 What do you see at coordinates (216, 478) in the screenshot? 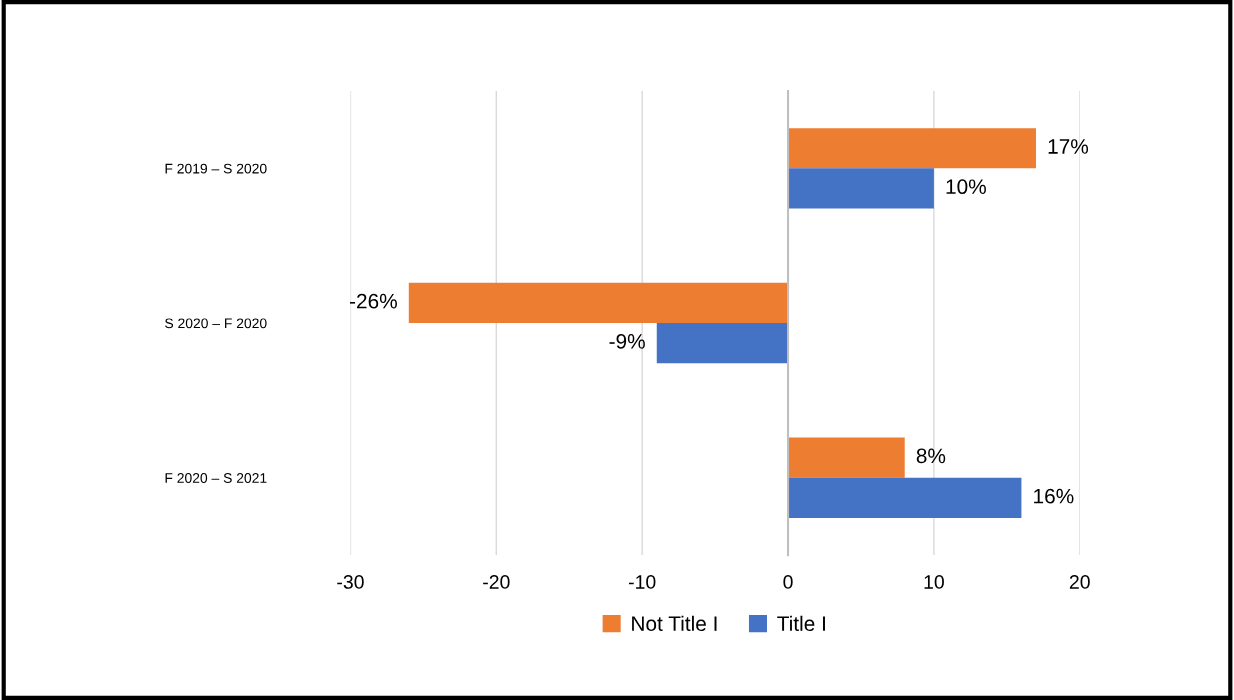
I see `y-tick-label: F 2020 – S 2021` at bounding box center [216, 478].